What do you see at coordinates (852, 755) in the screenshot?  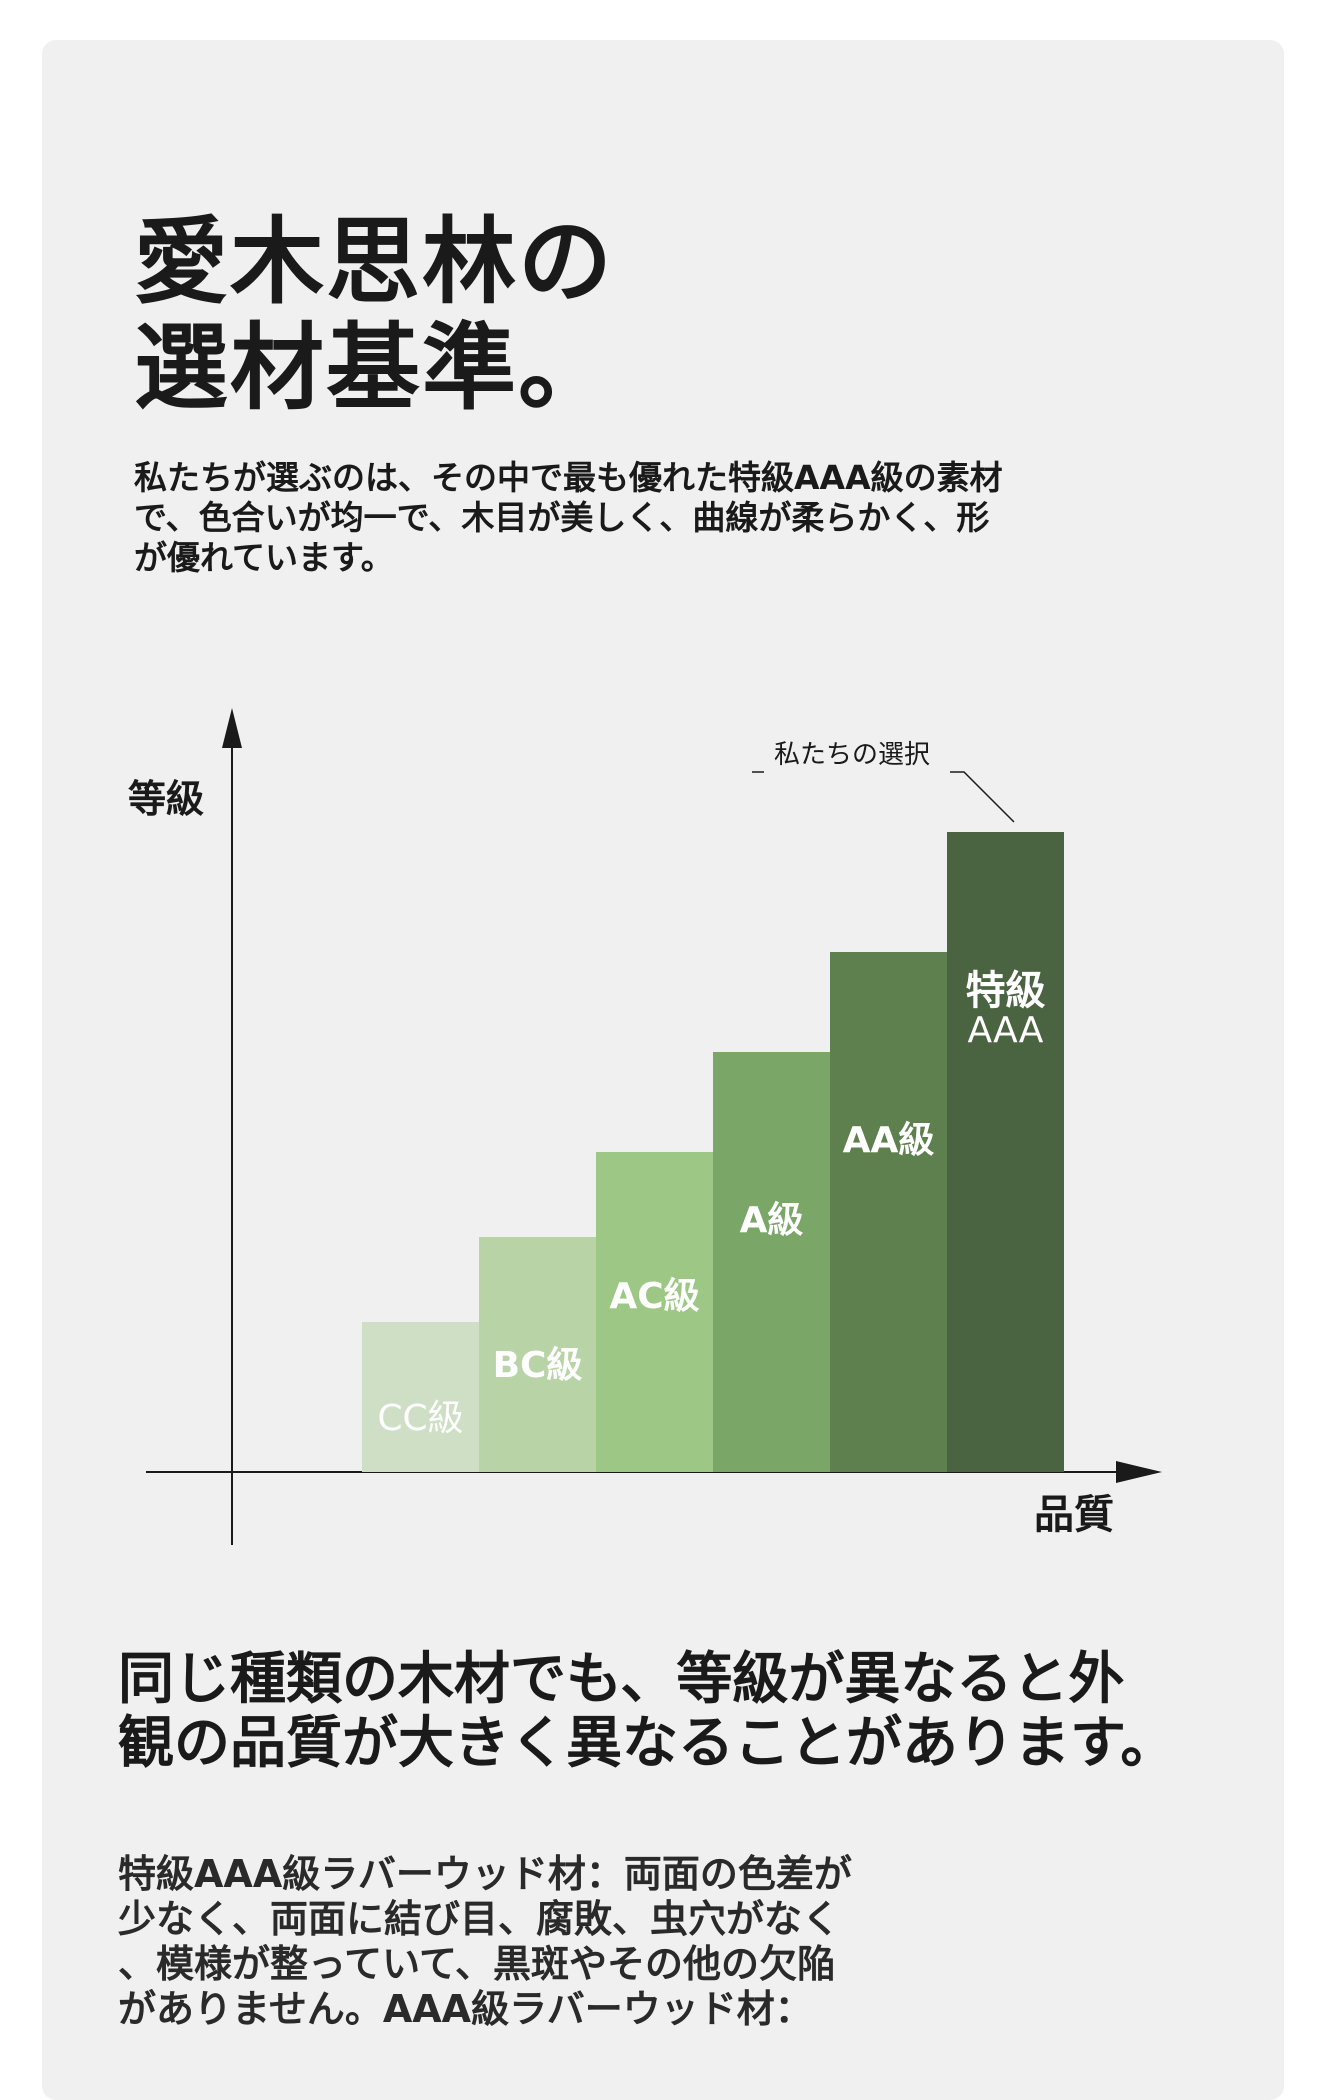 I see `annotation-label: 私たちの選択` at bounding box center [852, 755].